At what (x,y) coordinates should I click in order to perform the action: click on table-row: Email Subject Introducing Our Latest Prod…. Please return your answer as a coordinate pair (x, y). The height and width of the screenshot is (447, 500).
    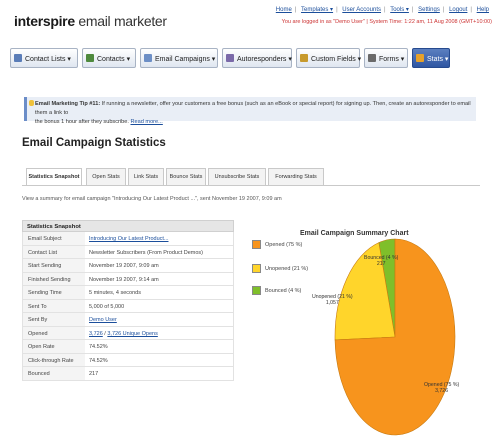
    Looking at the image, I should click on (128, 239).